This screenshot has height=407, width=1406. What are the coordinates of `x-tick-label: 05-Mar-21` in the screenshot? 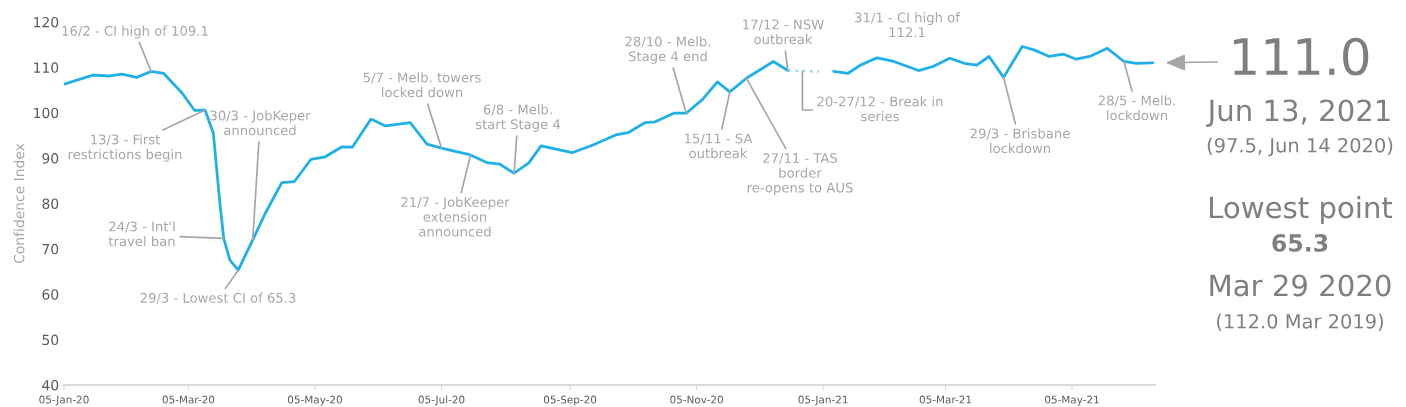 It's located at (945, 399).